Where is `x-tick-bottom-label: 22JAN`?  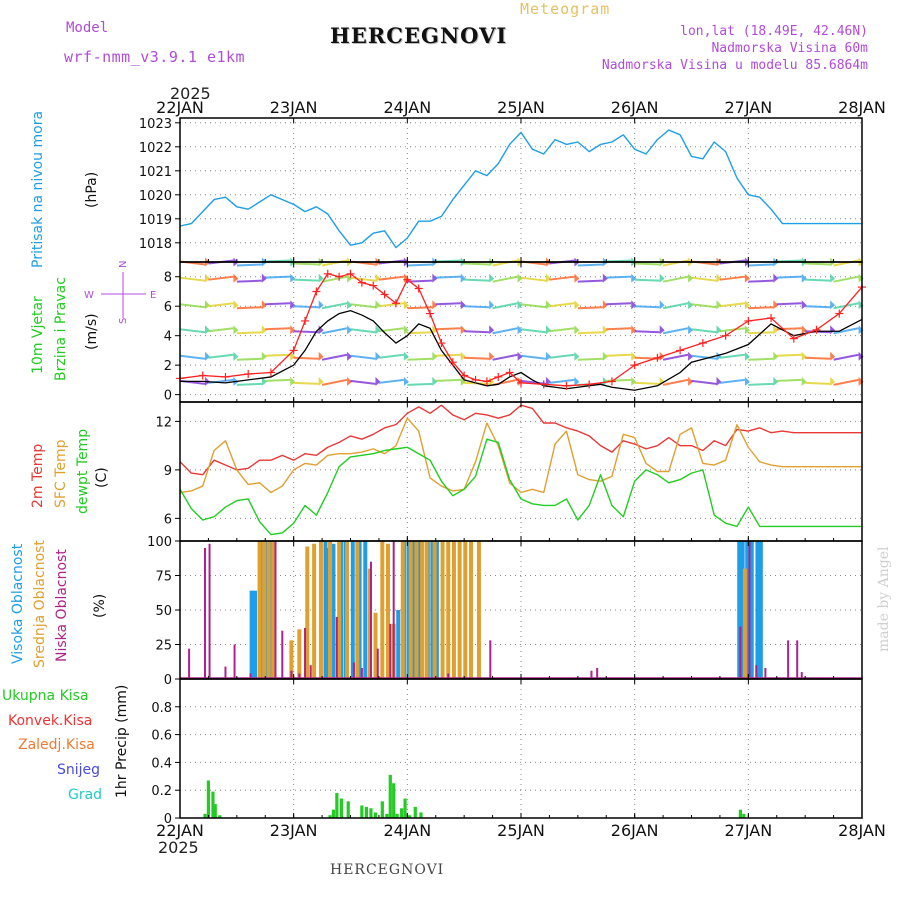
x-tick-bottom-label: 22JAN is located at coordinates (180, 830).